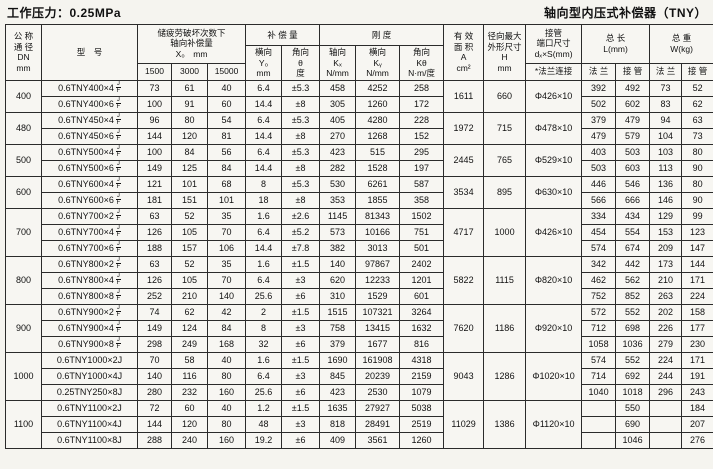 This screenshot has height=469, width=713. Describe the element at coordinates (226, 328) in the screenshot. I see `x-15000-cell: 84` at that location.